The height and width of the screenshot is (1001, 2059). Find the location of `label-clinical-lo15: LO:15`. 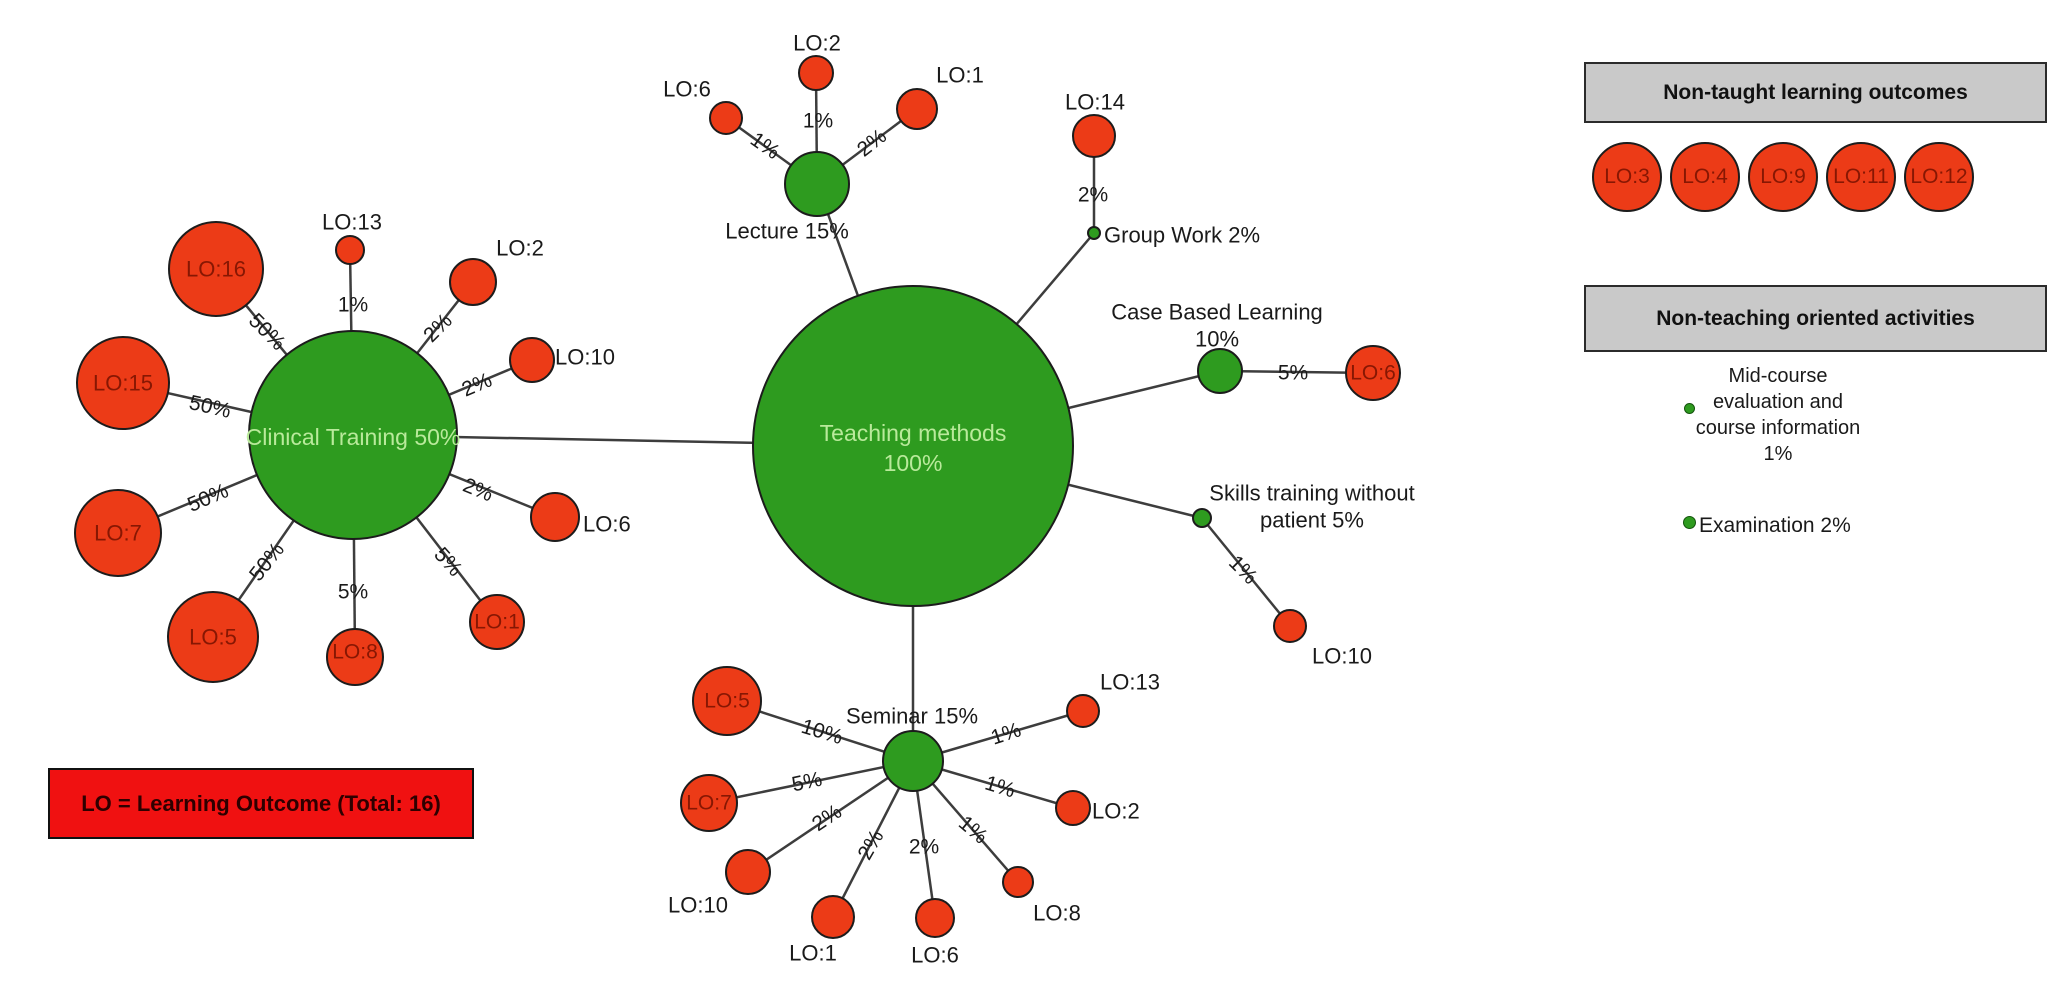

label-clinical-lo15: LO:15 is located at coordinates (123, 383).